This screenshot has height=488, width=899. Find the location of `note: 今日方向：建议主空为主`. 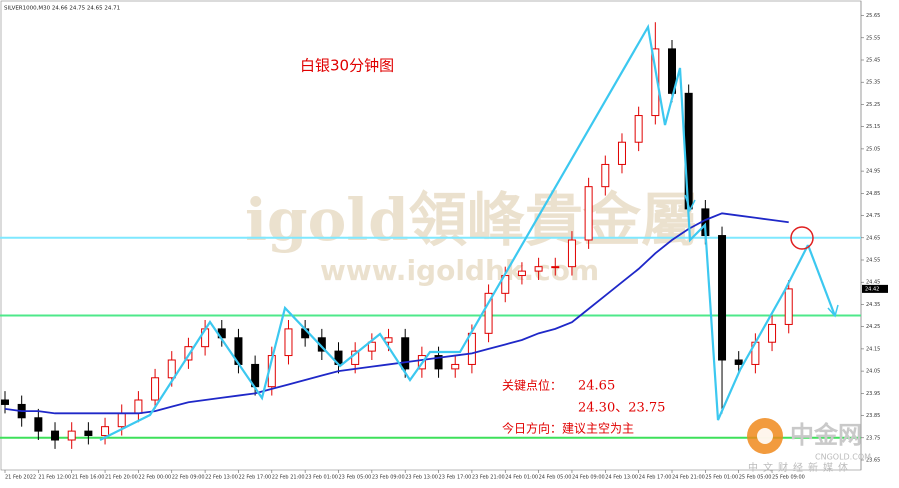

note: 今日方向：建议主空为主 is located at coordinates (568, 428).